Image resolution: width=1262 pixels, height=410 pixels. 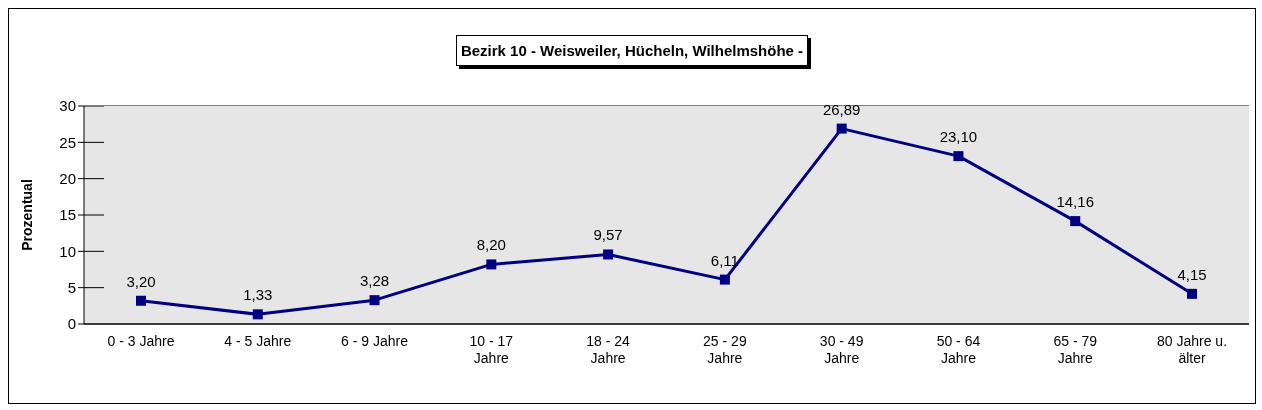 What do you see at coordinates (71, 324) in the screenshot?
I see `y-tick-label: 0` at bounding box center [71, 324].